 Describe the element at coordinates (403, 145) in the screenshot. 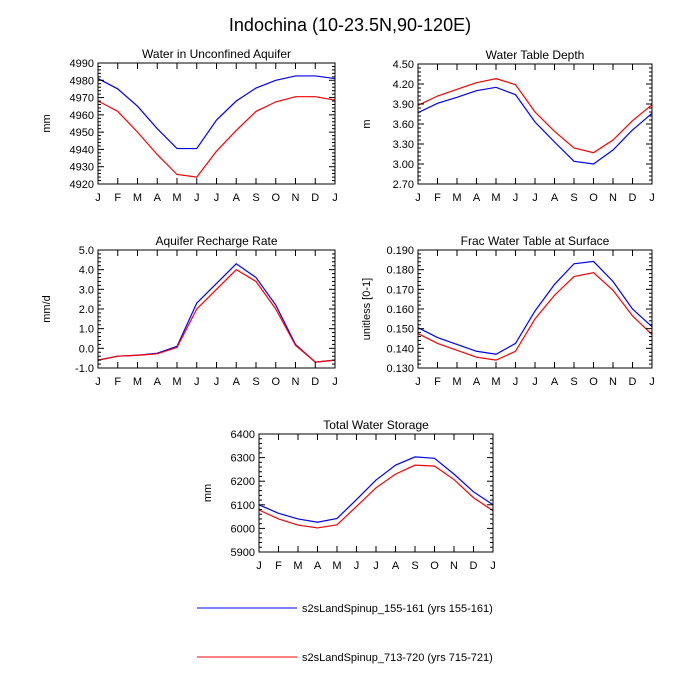

I see `y-tick-label: 3.30` at that location.